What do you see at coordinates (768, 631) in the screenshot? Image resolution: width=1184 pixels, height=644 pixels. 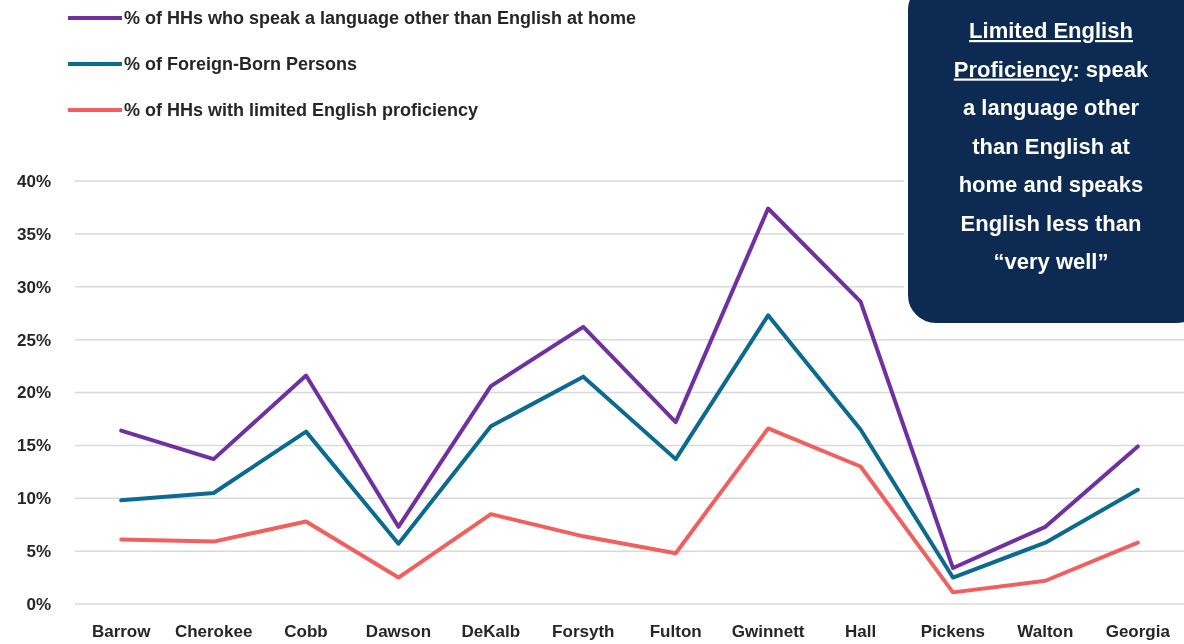 I see `x-tick-label: Gwinnett` at bounding box center [768, 631].